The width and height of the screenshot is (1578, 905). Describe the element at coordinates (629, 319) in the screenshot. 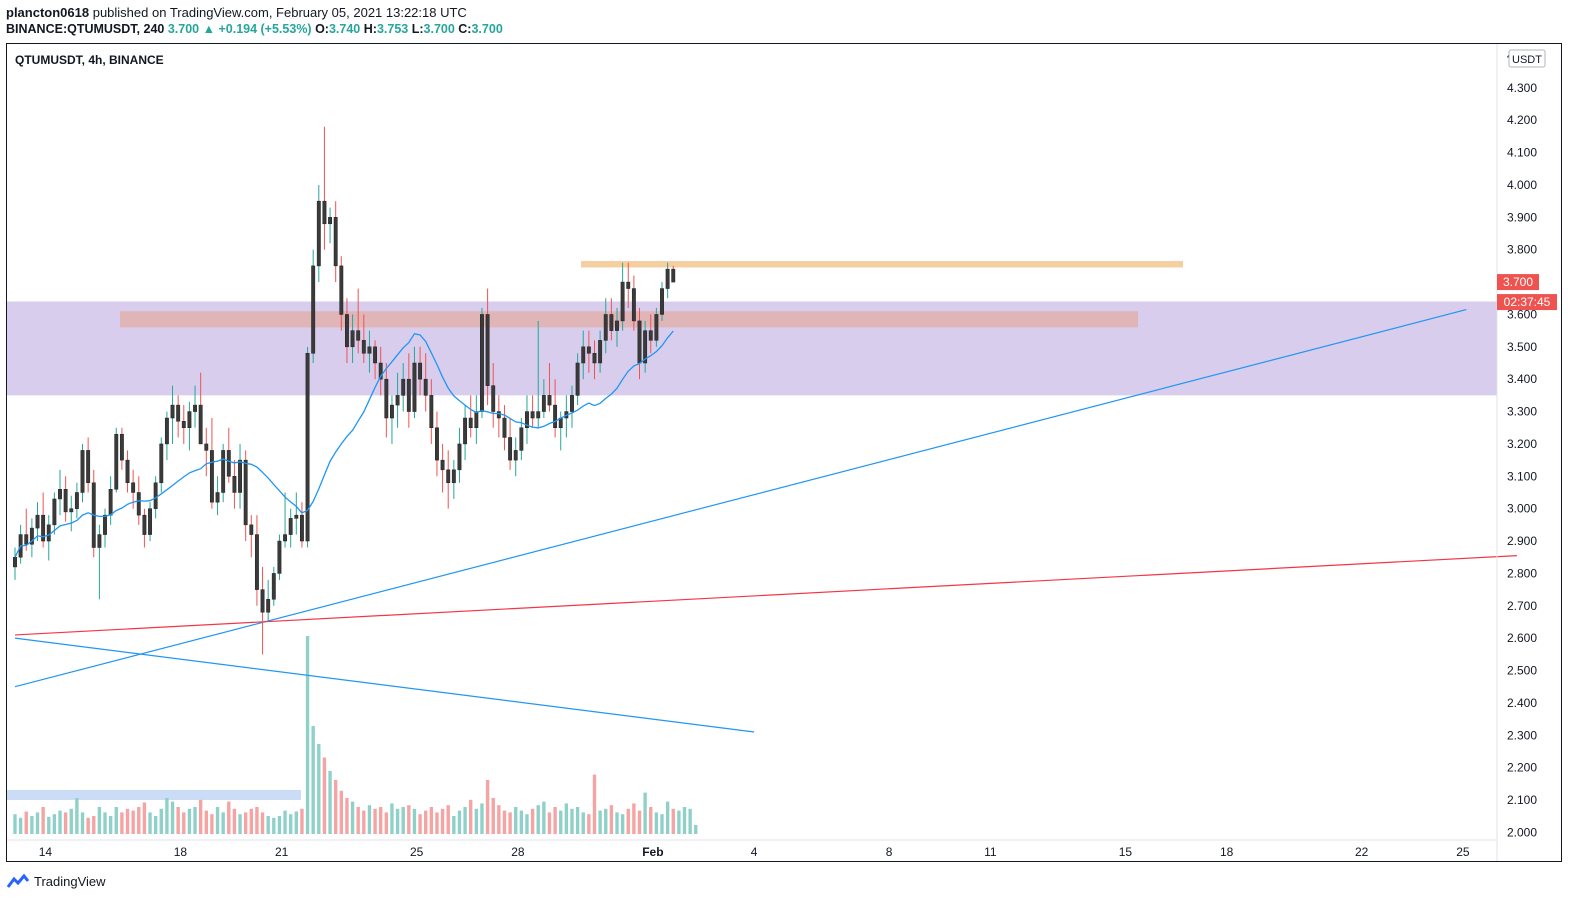

I see `red-support-zone` at that location.